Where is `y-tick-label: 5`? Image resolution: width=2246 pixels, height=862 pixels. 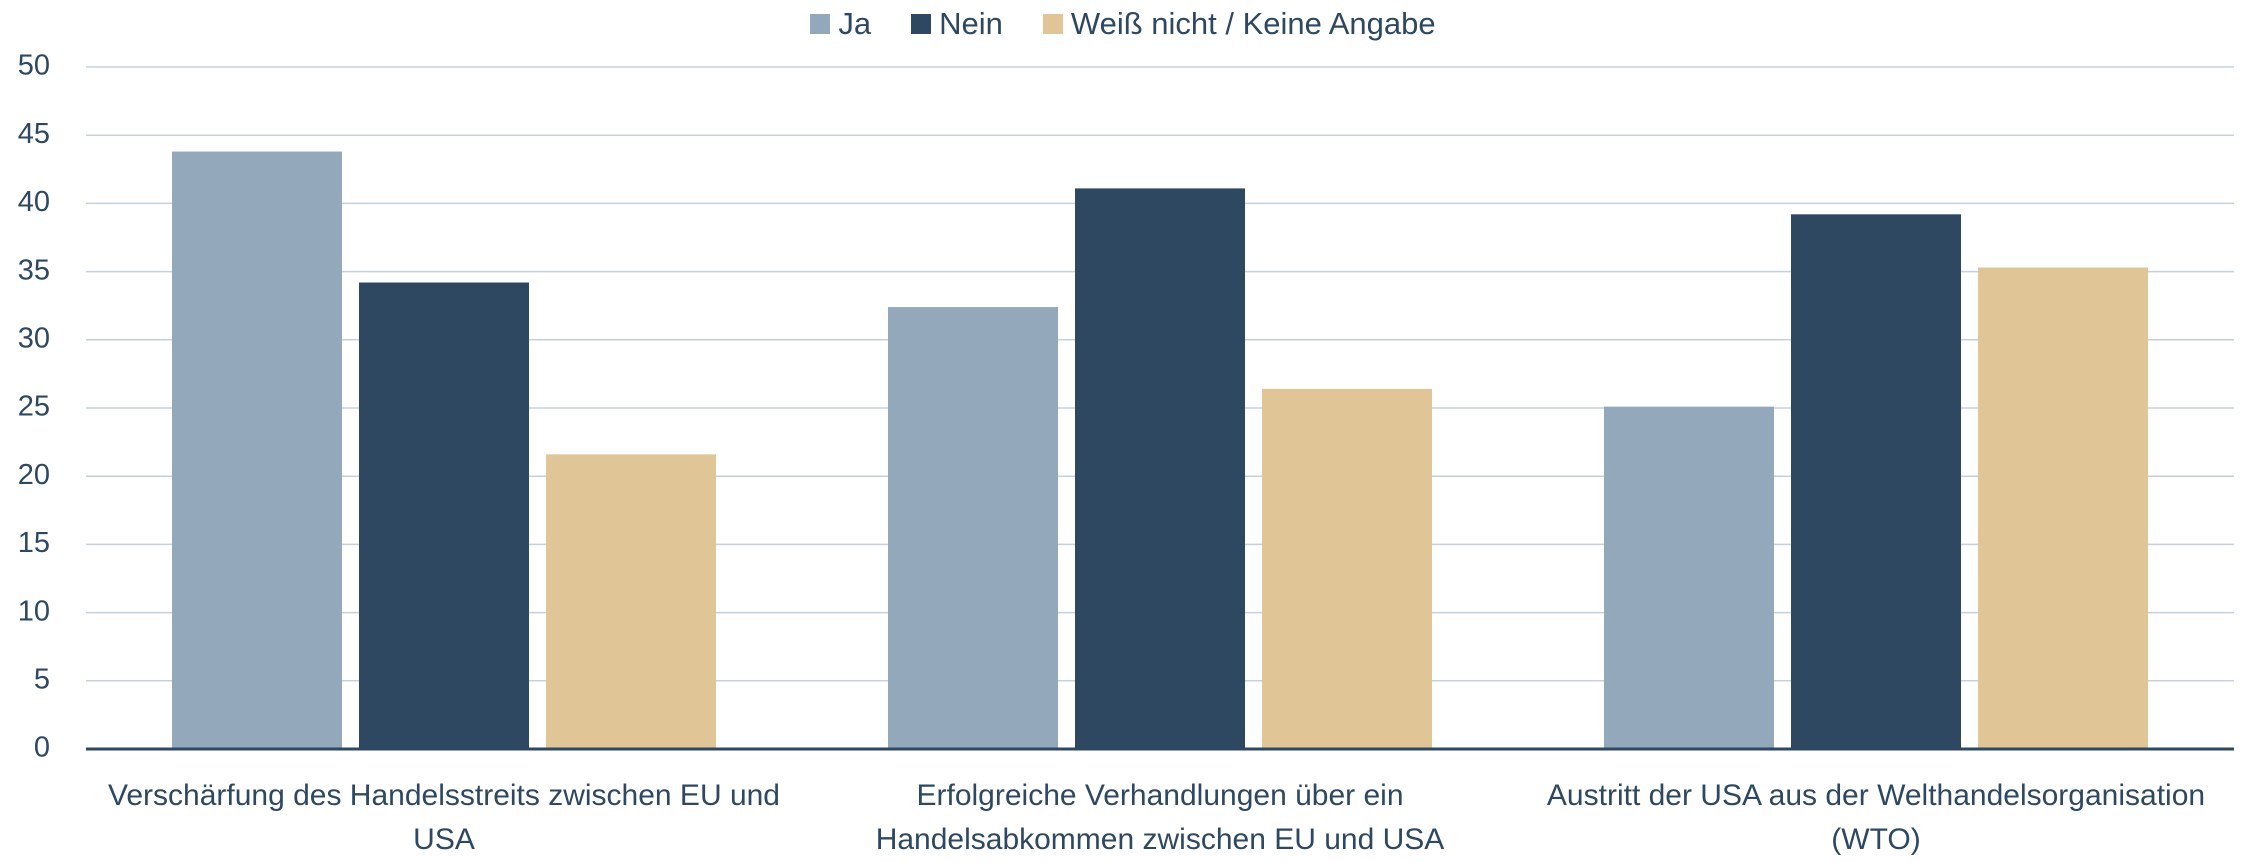 y-tick-label: 5 is located at coordinates (42, 679).